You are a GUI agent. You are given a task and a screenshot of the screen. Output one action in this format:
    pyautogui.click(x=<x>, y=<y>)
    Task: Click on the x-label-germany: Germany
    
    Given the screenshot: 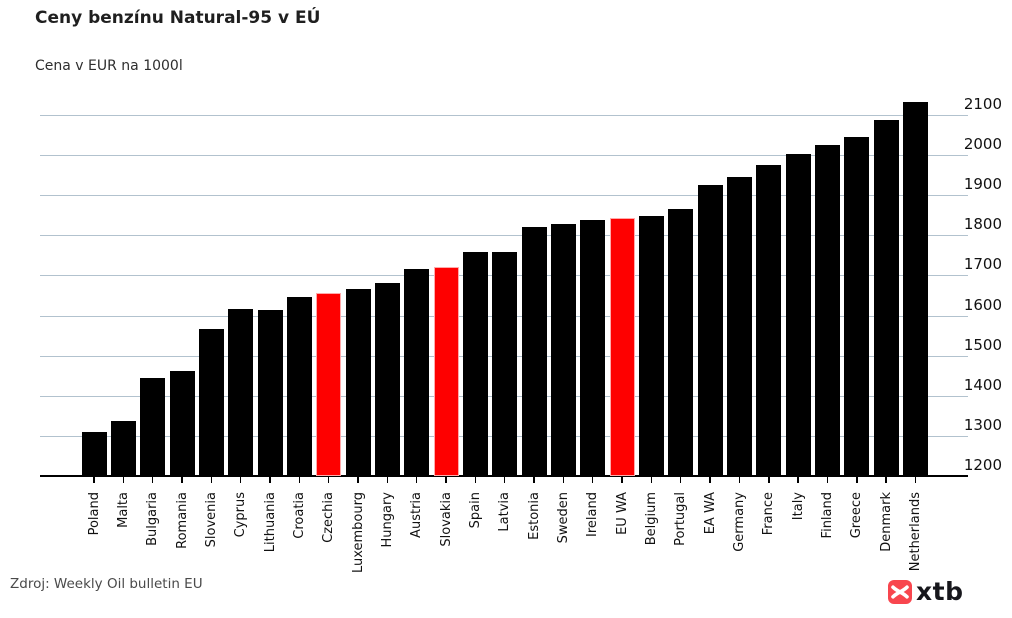 What is the action you would take?
    pyautogui.click(x=739, y=522)
    